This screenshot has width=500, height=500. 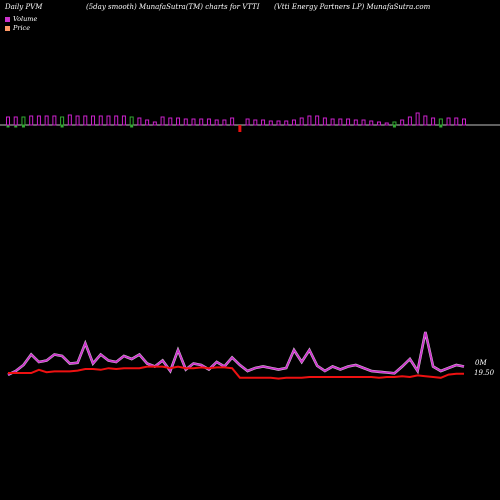 I want to click on legend-volume: Volume, so click(x=21, y=19).